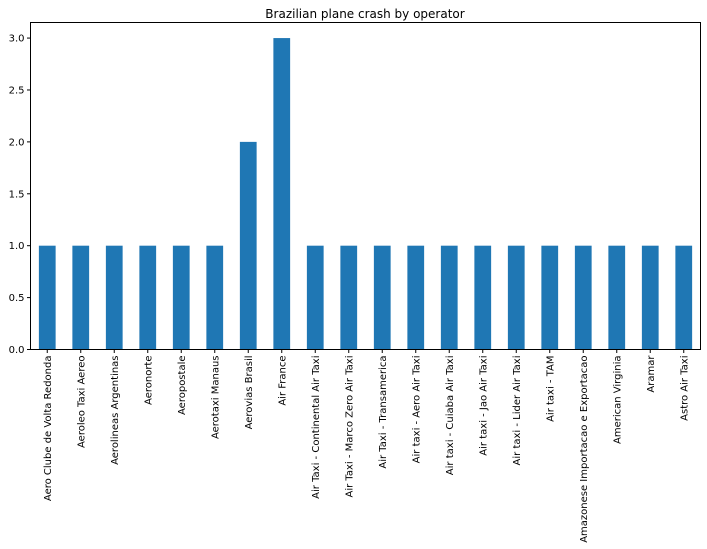 This screenshot has height=549, width=707. Describe the element at coordinates (17, 246) in the screenshot. I see `y-tick-label: 1.0` at that location.